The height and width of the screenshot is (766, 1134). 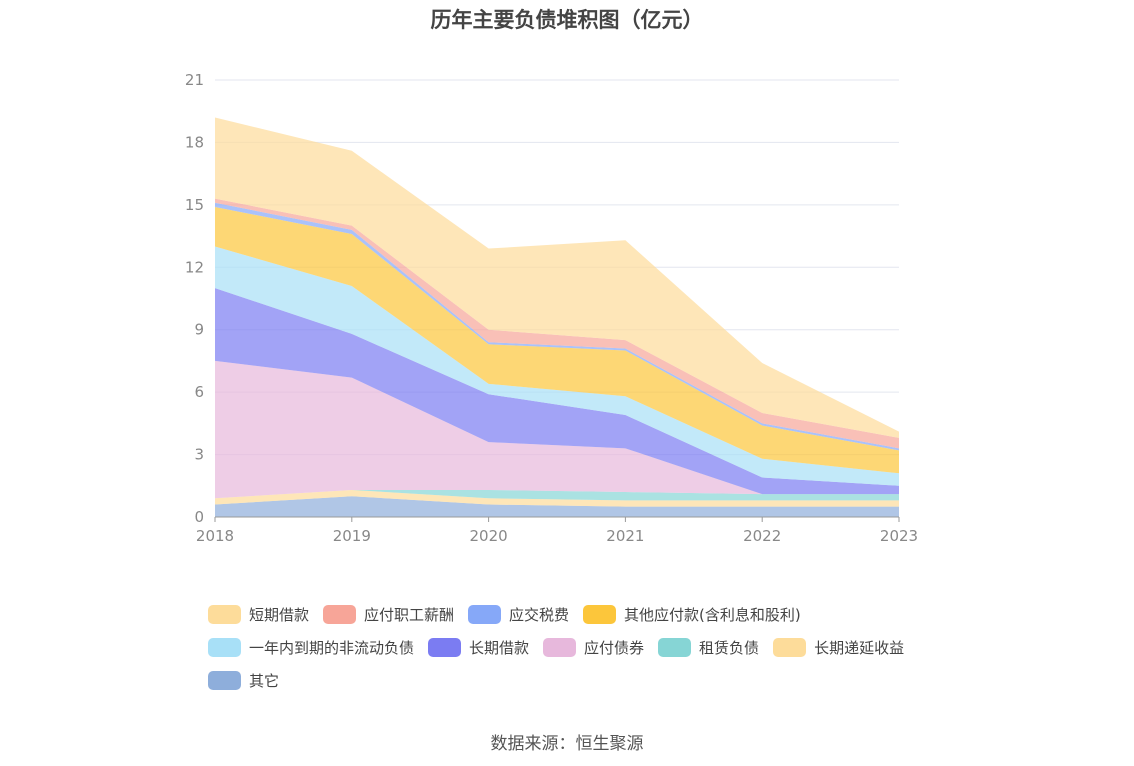 I want to click on legend-item: 租赁负债, so click(x=708, y=647).